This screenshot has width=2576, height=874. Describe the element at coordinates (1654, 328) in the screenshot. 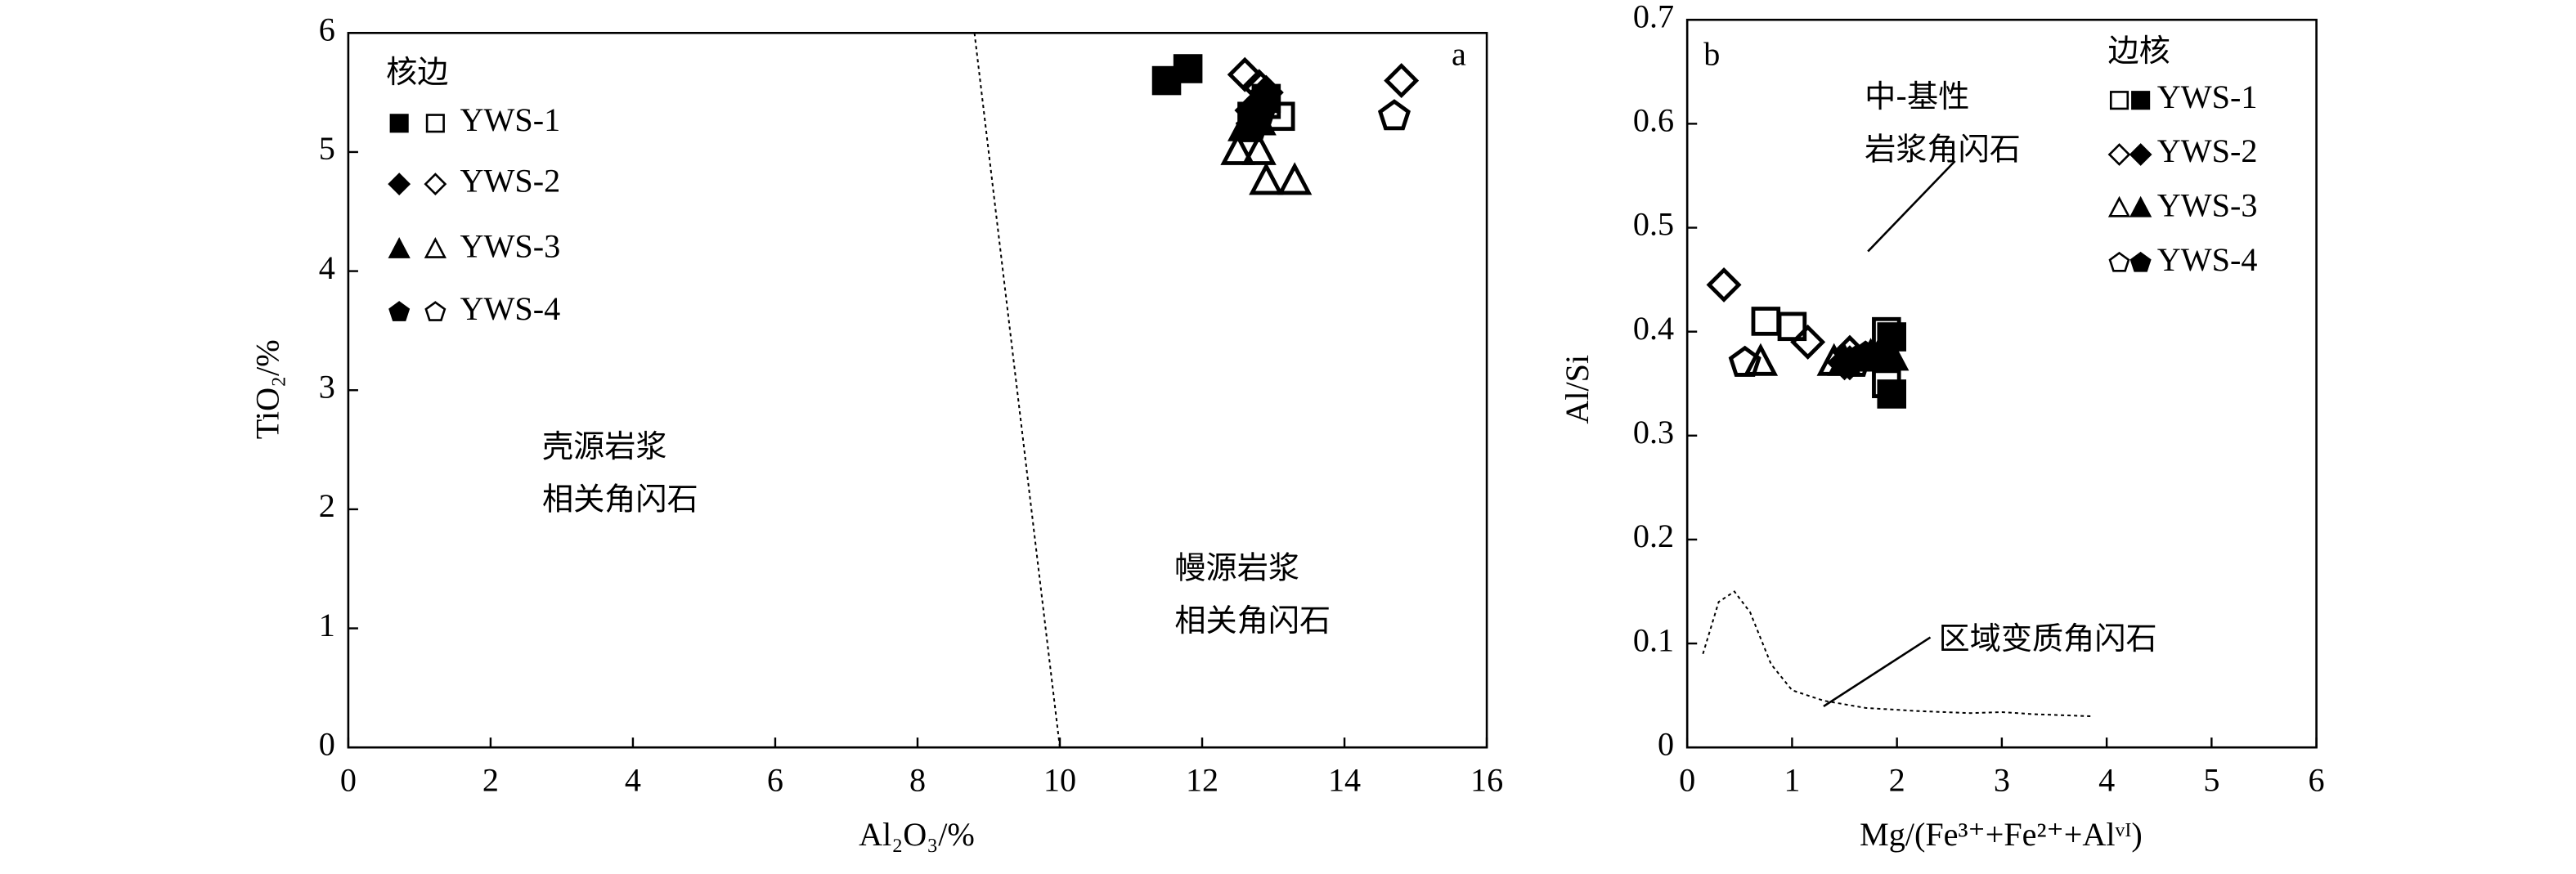

I see `y-tick-label: 0.4` at that location.